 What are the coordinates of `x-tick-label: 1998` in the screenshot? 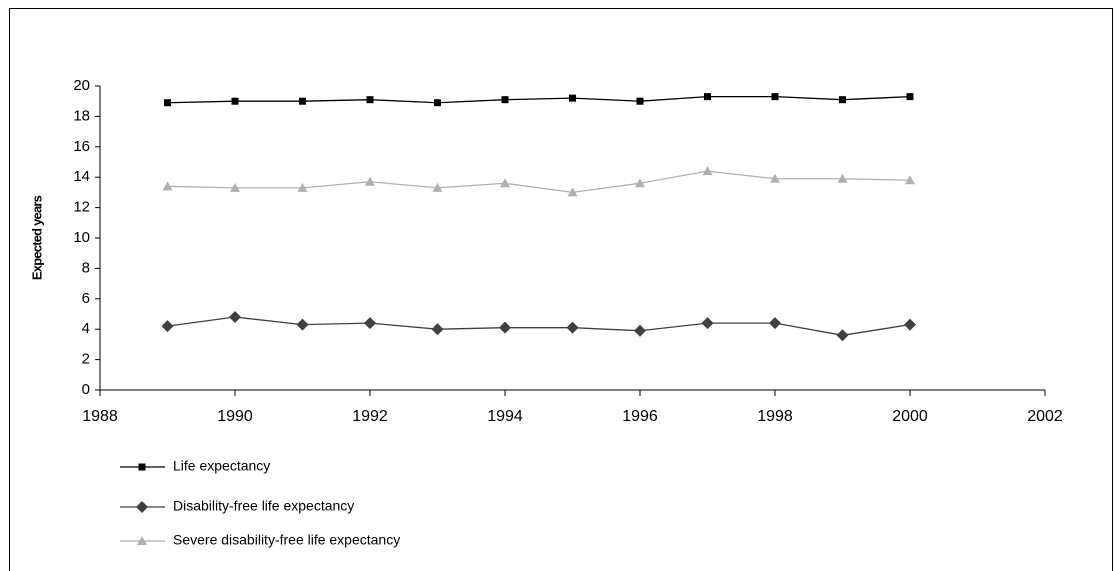 It's located at (775, 416).